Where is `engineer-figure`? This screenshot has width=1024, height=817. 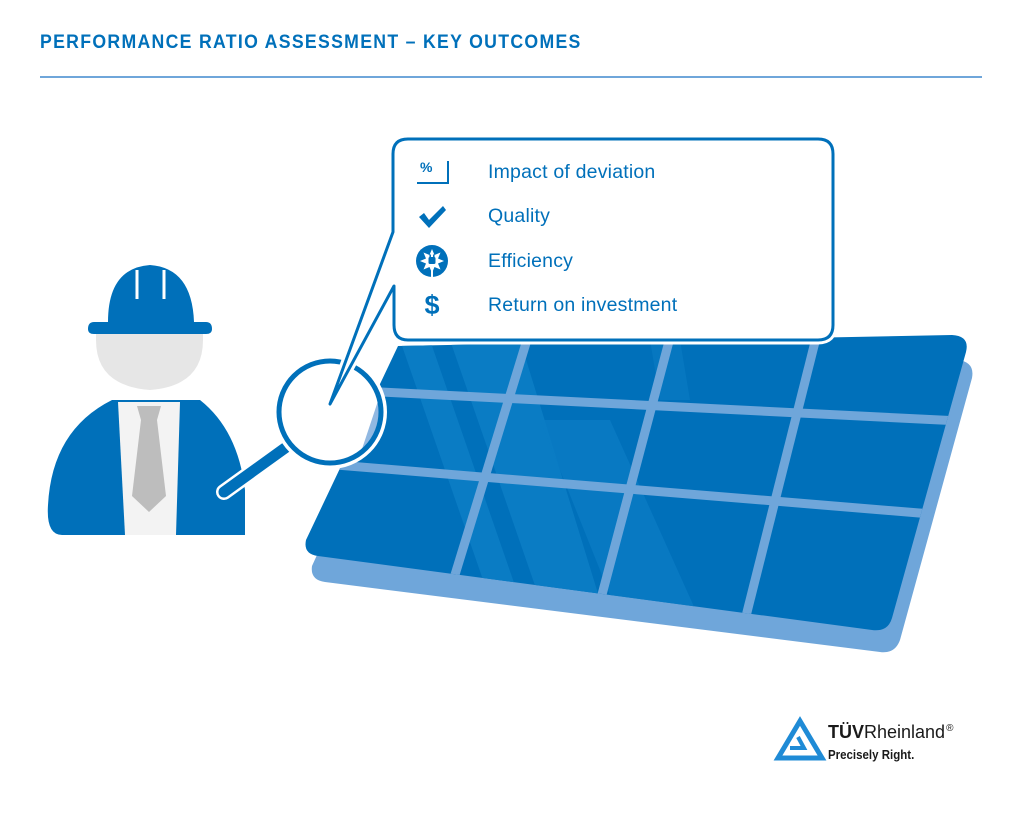 engineer-figure is located at coordinates (146, 400).